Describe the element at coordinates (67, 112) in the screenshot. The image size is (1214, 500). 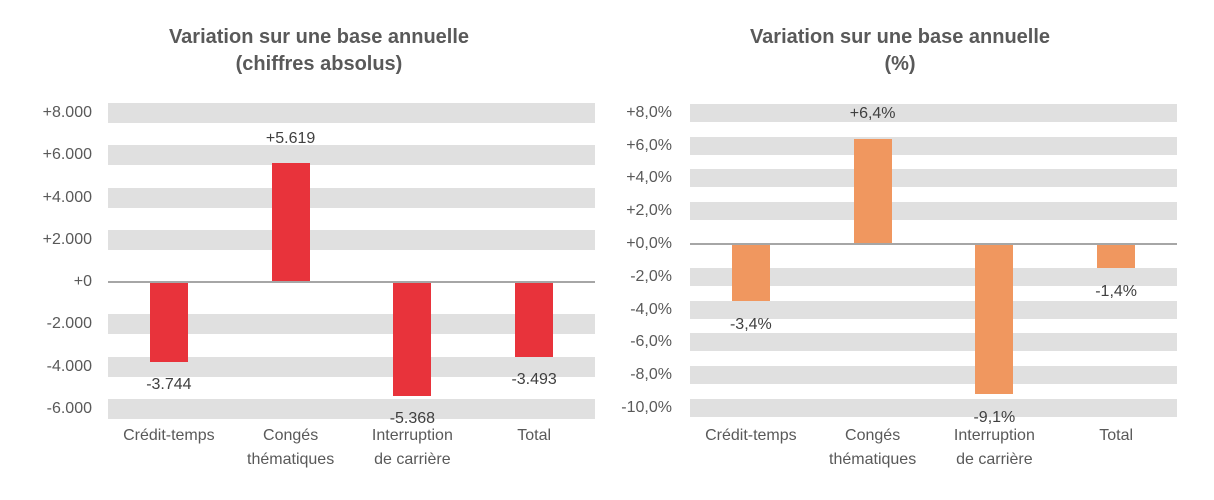
I see `y-tick-label: +8.000` at that location.